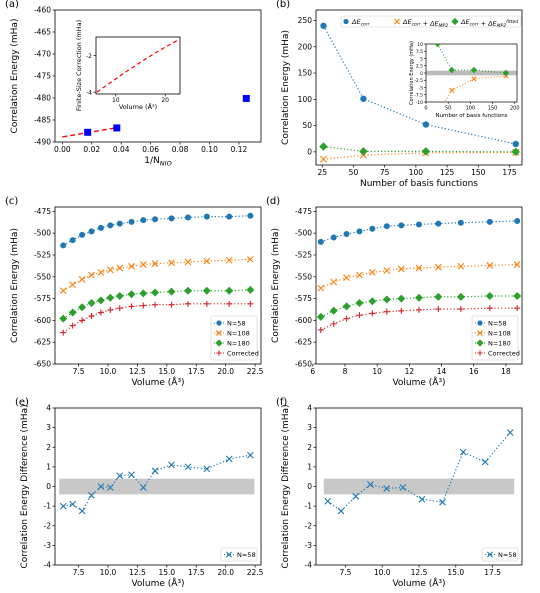  Describe the element at coordinates (48, 466) in the screenshot. I see `y-tick-label: 1` at that location.